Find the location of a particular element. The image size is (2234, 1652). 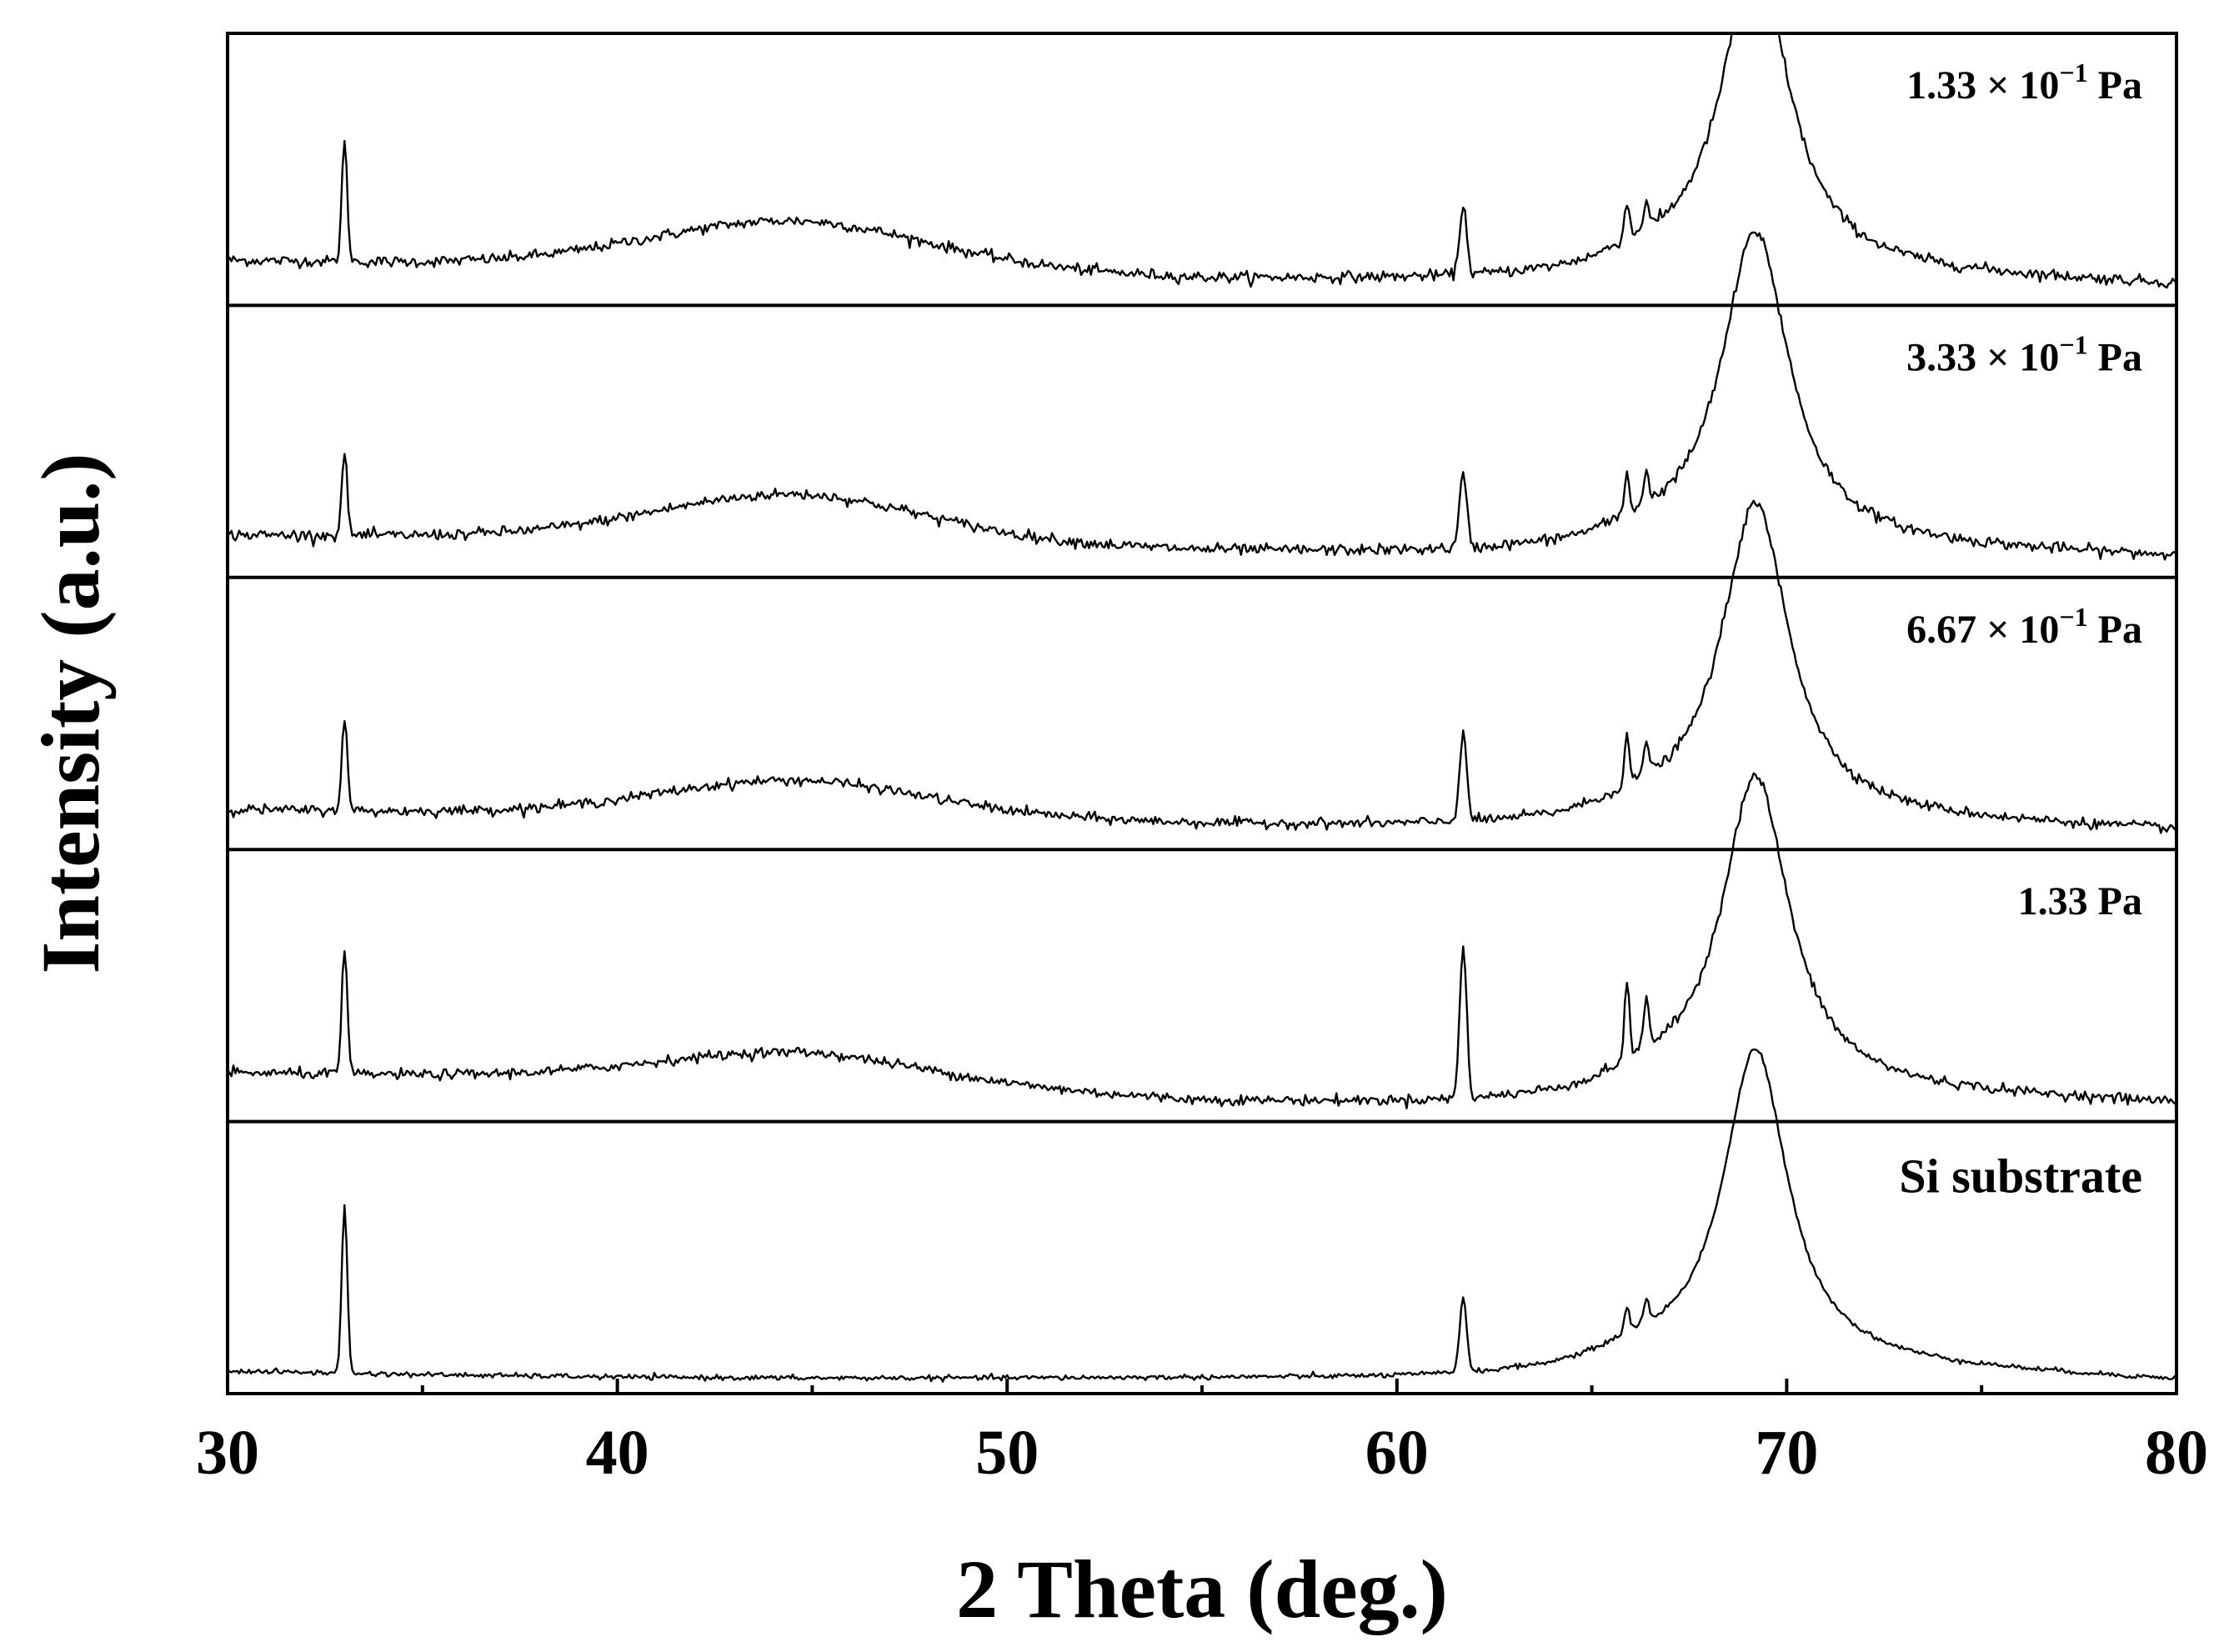

x-tick-label: 30 is located at coordinates (227, 1453).